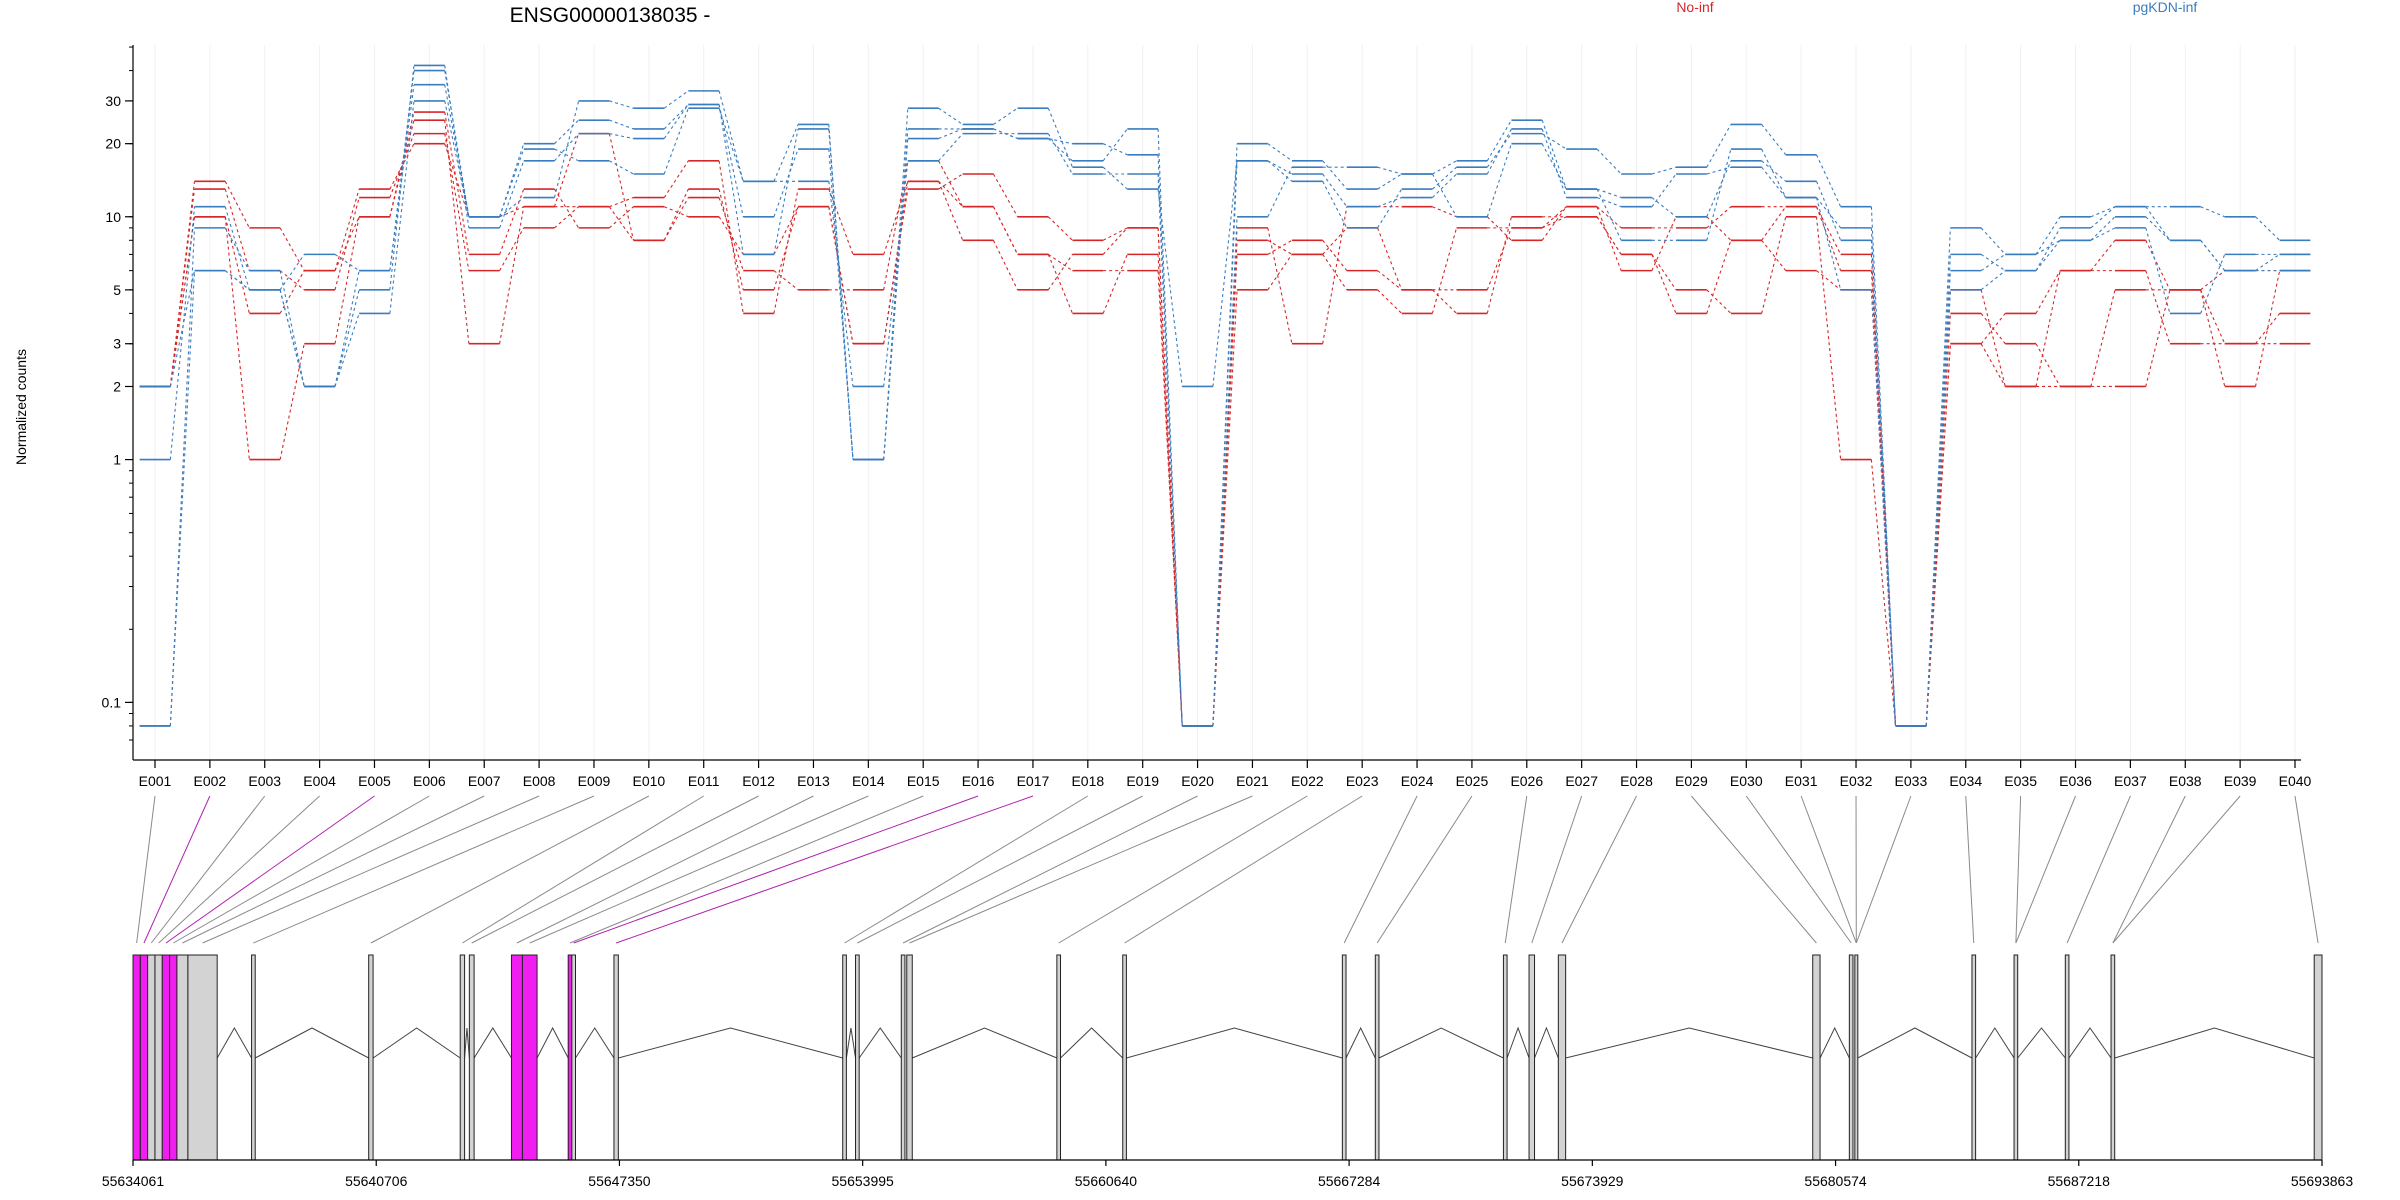 Image resolution: width=2400 pixels, height=1200 pixels. What do you see at coordinates (1252, 781) in the screenshot?
I see `x-tick-label: E021` at bounding box center [1252, 781].